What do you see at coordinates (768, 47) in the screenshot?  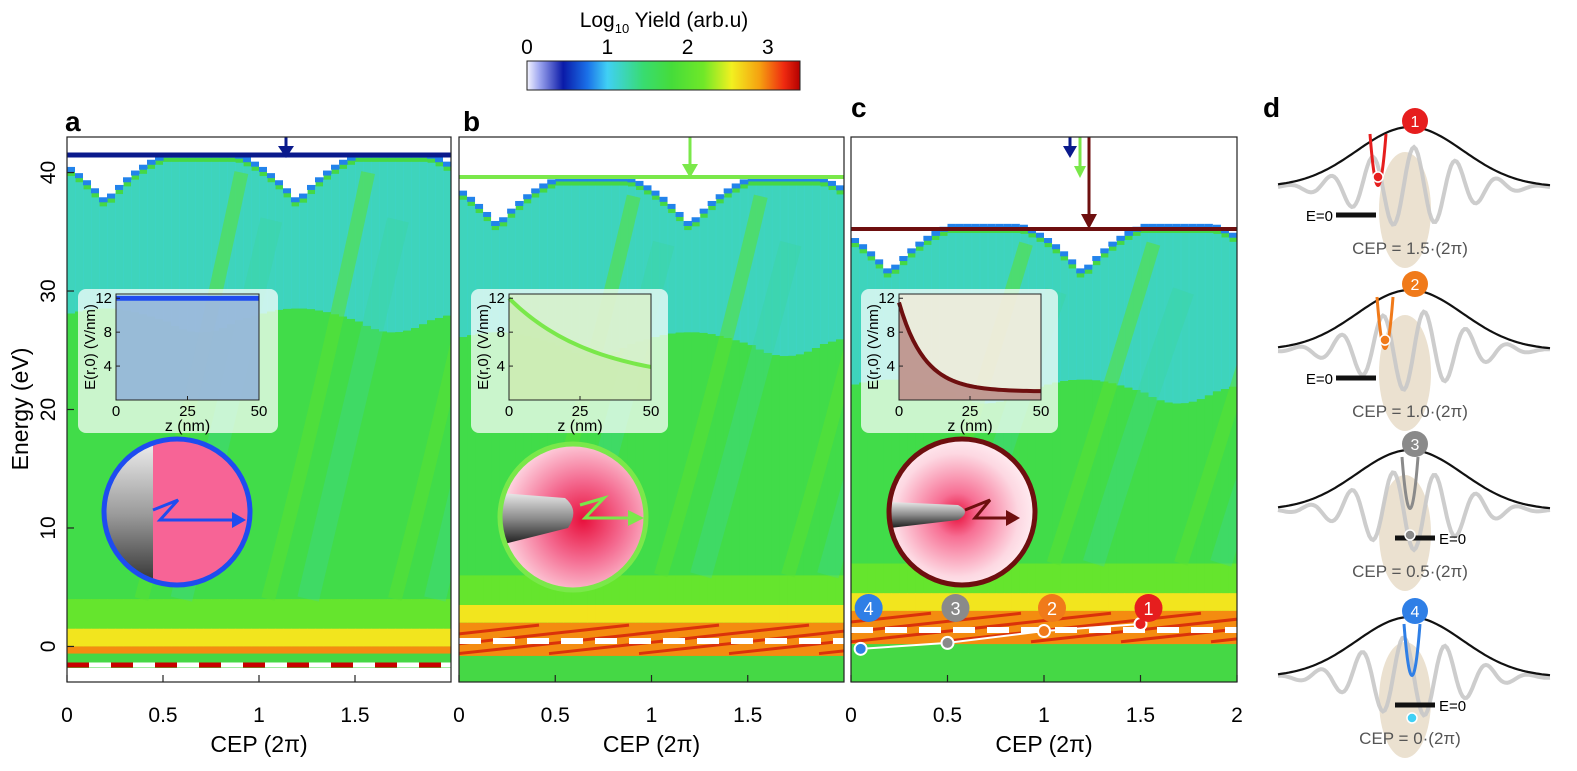 I see `colorbar-tick-label: 3` at bounding box center [768, 47].